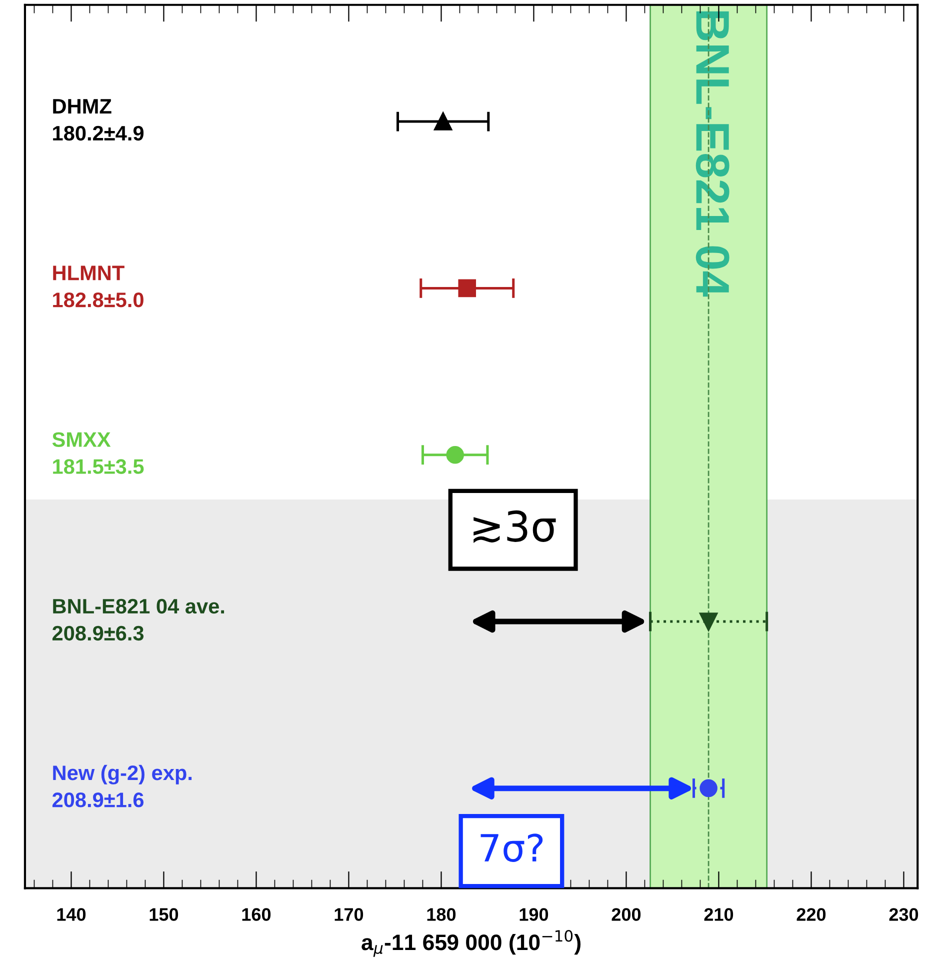 The image size is (925, 976). Describe the element at coordinates (515, 526) in the screenshot. I see `annotation: ≳3σ` at that location.